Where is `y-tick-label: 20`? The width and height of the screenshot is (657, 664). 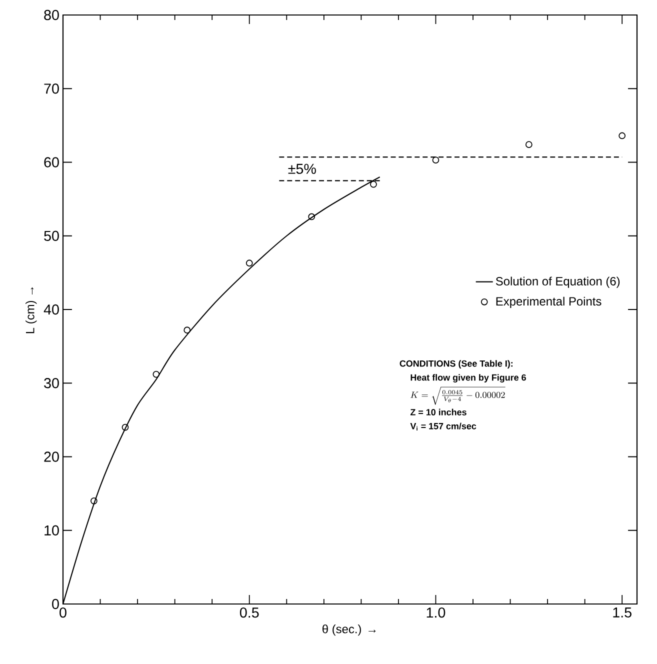
y-tick-label: 20 is located at coordinates (51, 457).